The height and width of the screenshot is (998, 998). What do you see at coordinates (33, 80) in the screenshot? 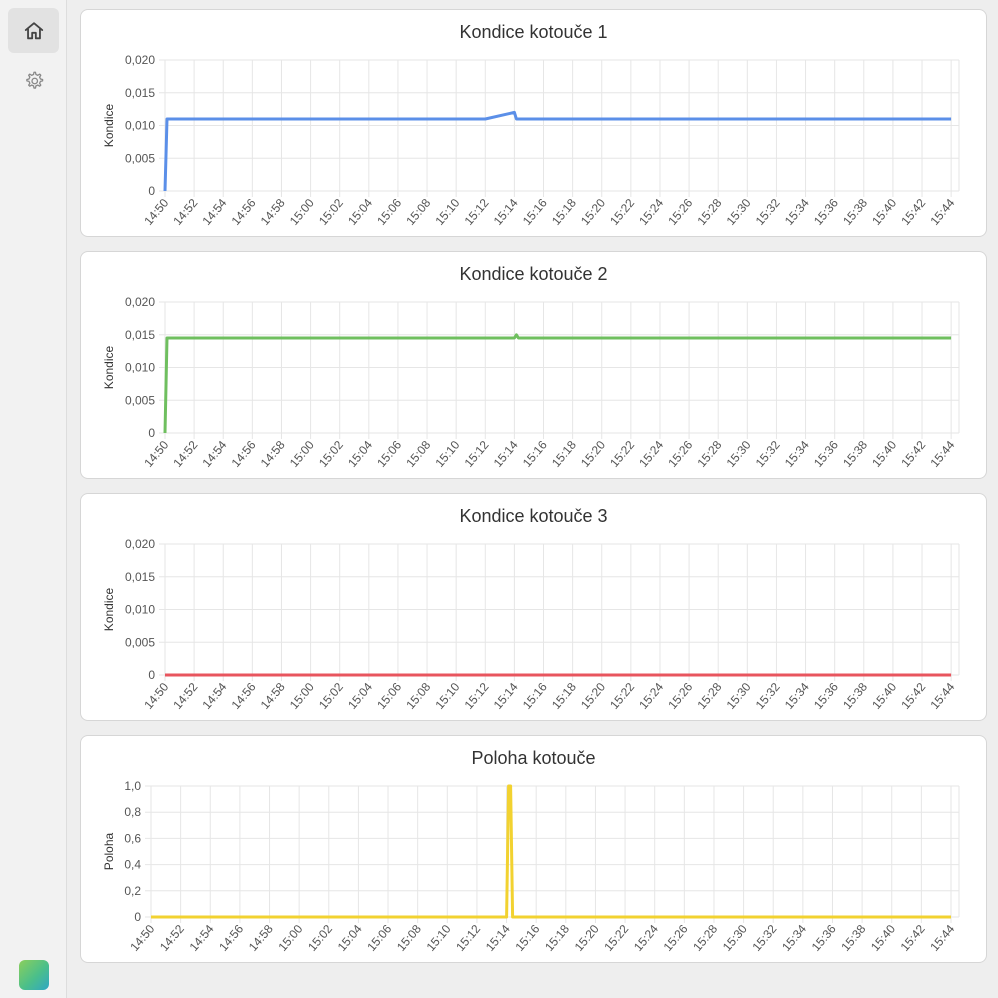
I see `nav-settings-button` at bounding box center [33, 80].